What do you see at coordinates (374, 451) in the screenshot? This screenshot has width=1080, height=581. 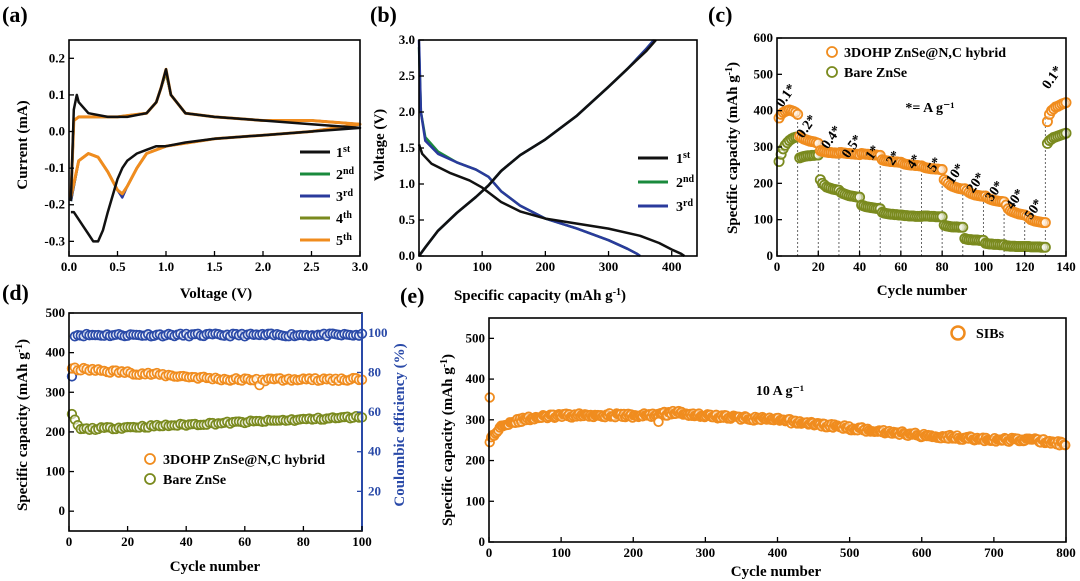 I see `panel-d-y2tick-label-3: 40` at bounding box center [374, 451].